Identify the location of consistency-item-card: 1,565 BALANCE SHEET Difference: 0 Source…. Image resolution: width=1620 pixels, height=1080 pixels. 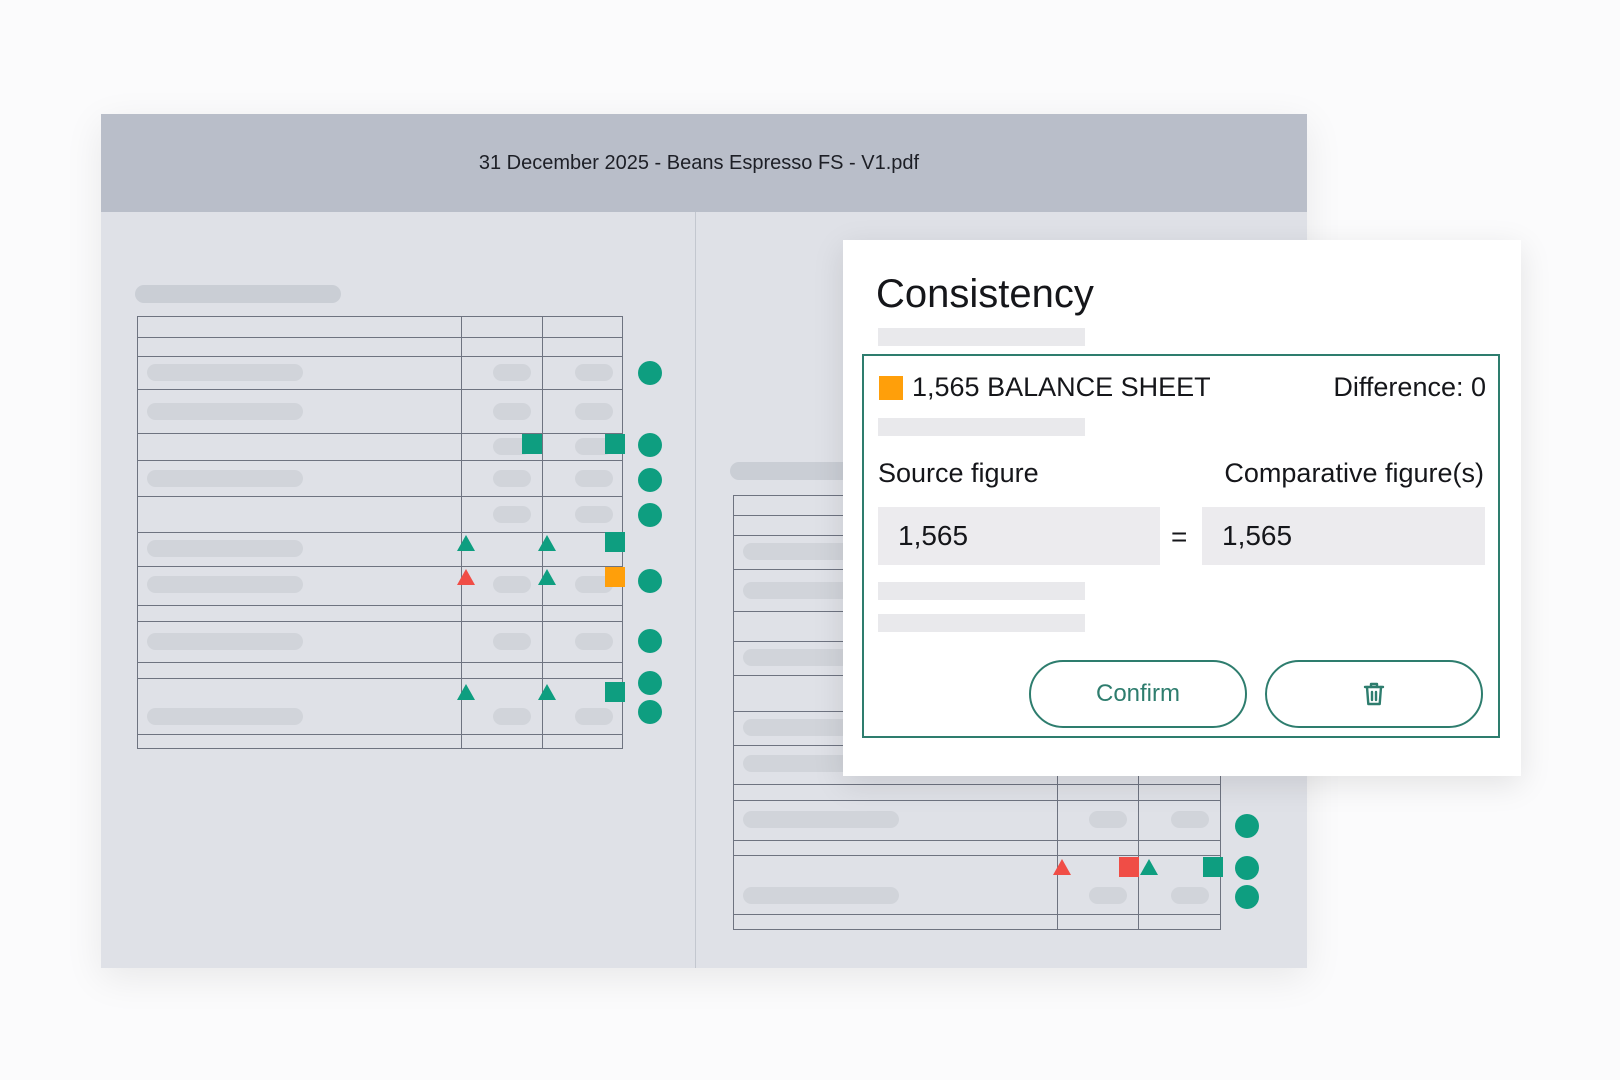
(1181, 546).